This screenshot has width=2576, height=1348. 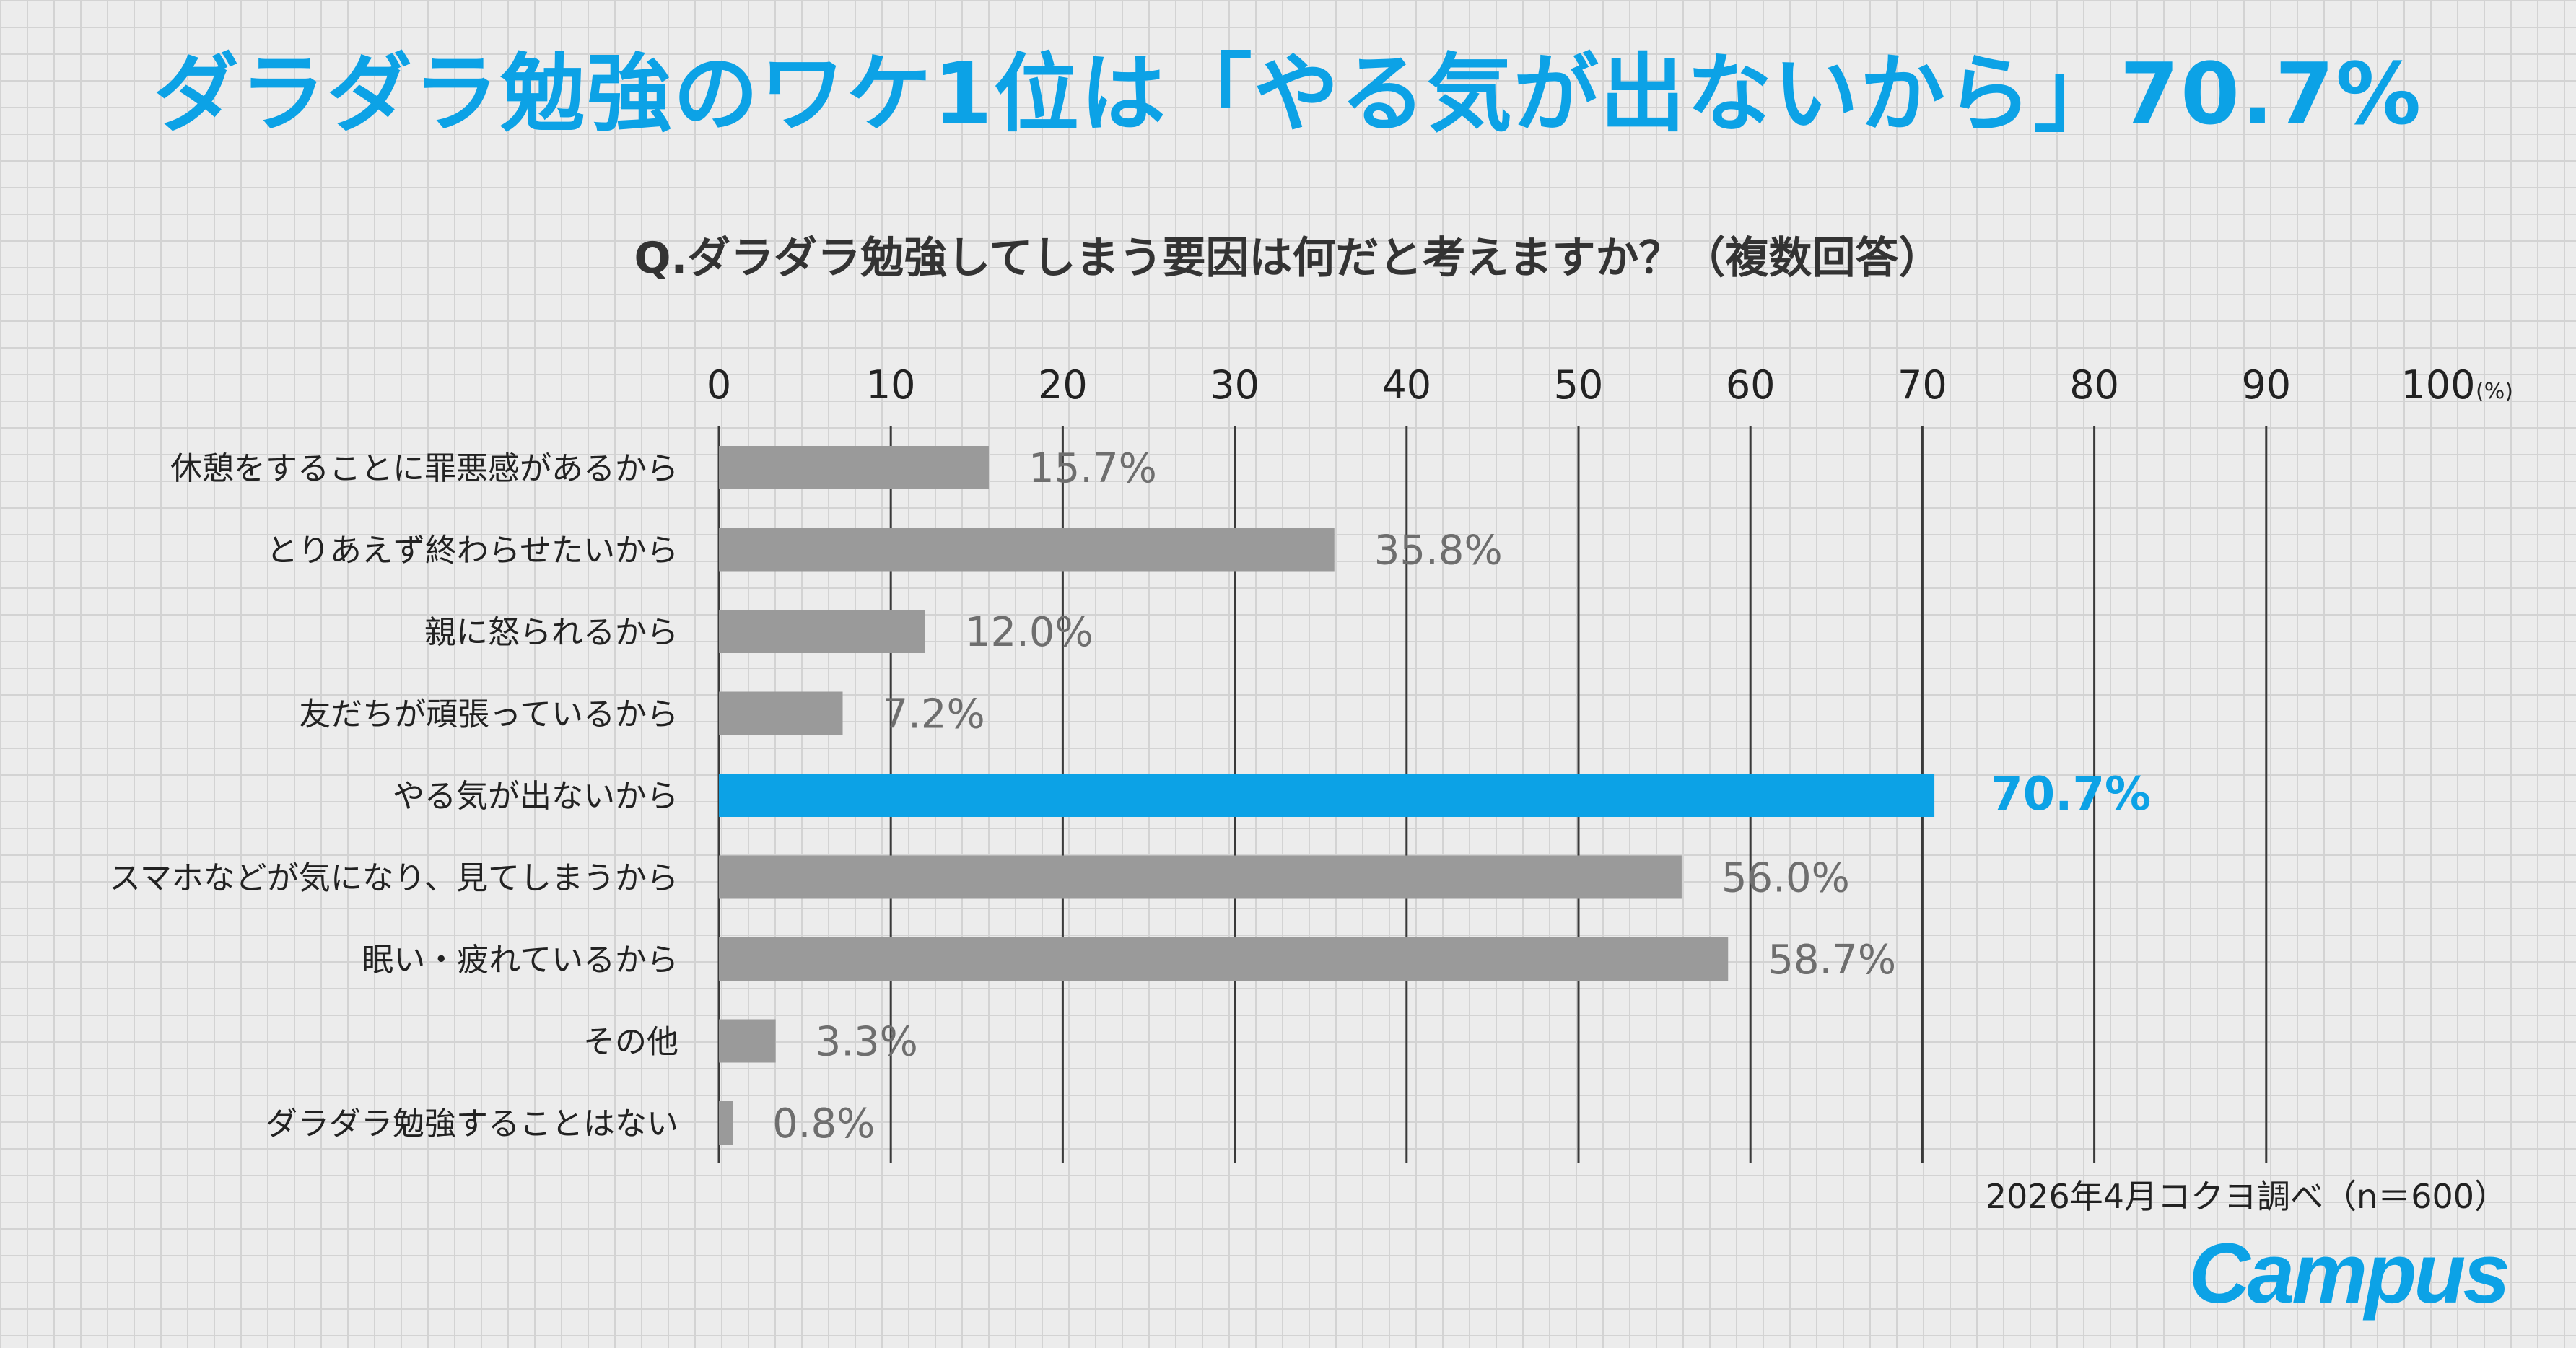 I want to click on value-label: 3.3%, so click(x=867, y=1042).